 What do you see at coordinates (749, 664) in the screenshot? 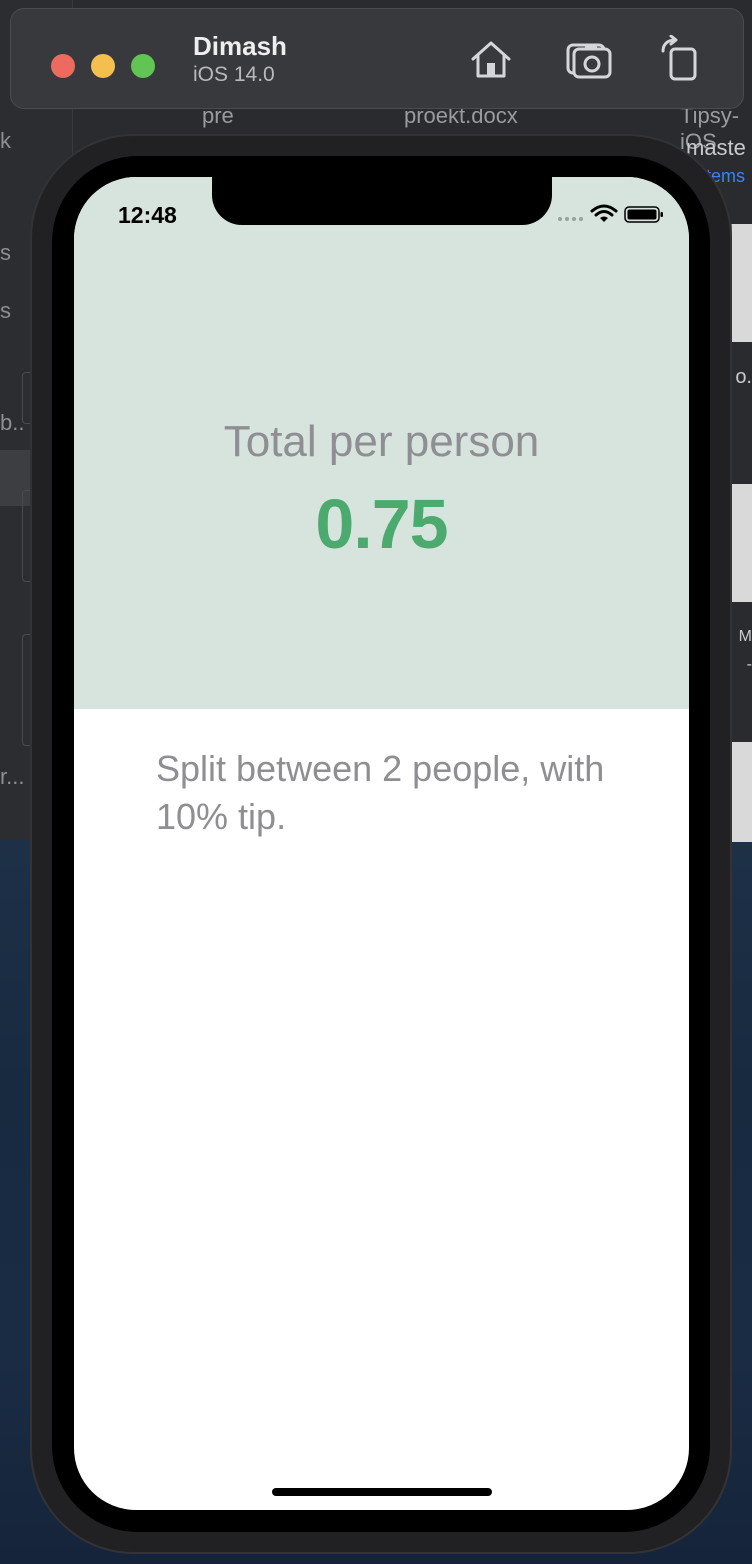
I see `finder-fragment: -` at bounding box center [749, 664].